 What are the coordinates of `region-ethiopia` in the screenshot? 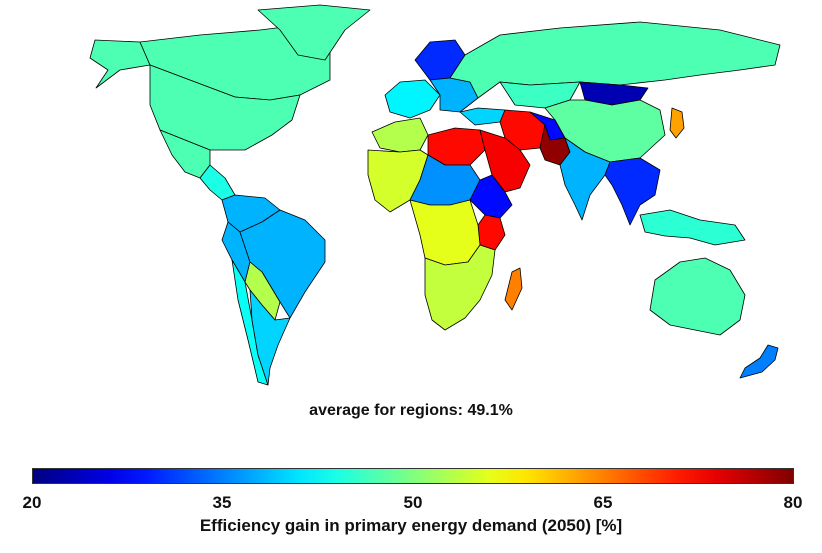 It's located at (491, 196).